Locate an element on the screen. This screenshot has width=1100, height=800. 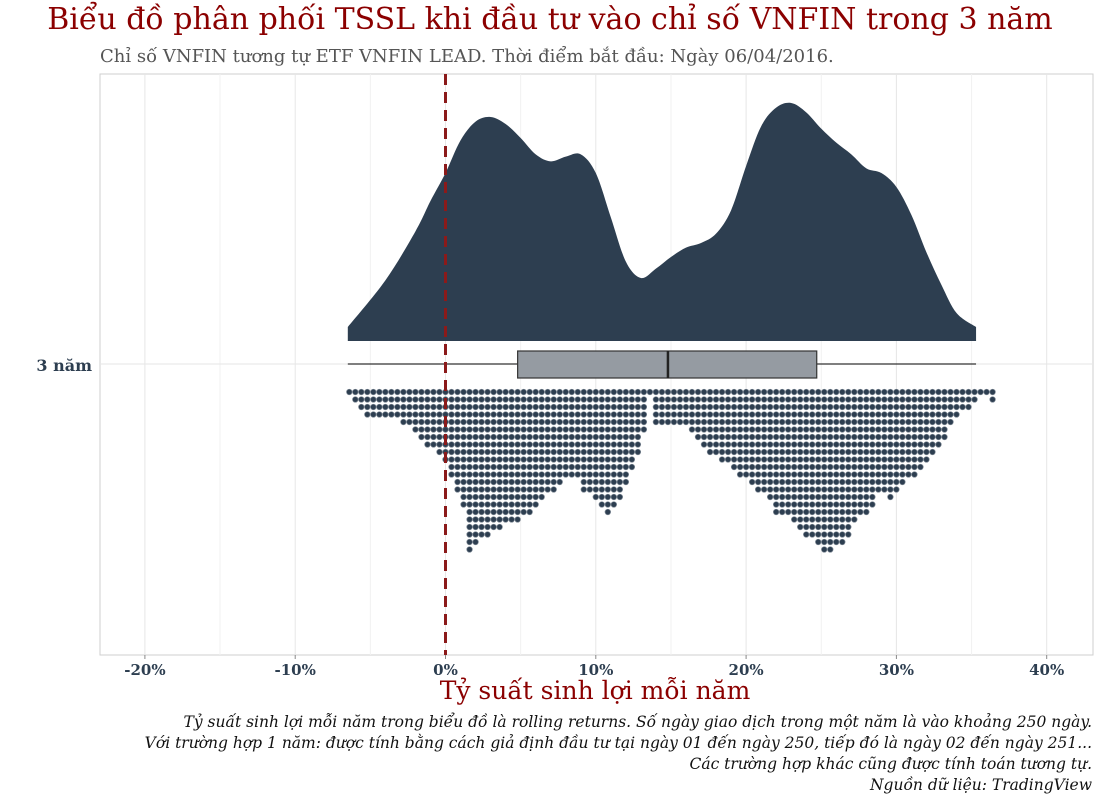
caption-line-4: Nguồn dữ liệu: TradingView is located at coordinates (980, 785).